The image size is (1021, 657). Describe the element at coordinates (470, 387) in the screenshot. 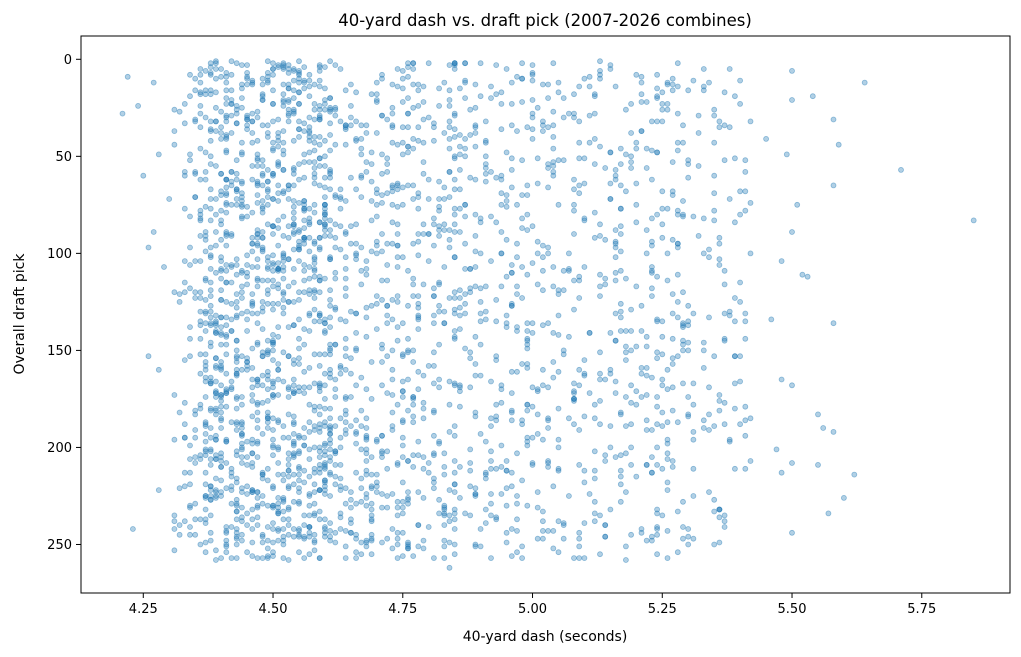

I see `scatter-point-2020` at that location.